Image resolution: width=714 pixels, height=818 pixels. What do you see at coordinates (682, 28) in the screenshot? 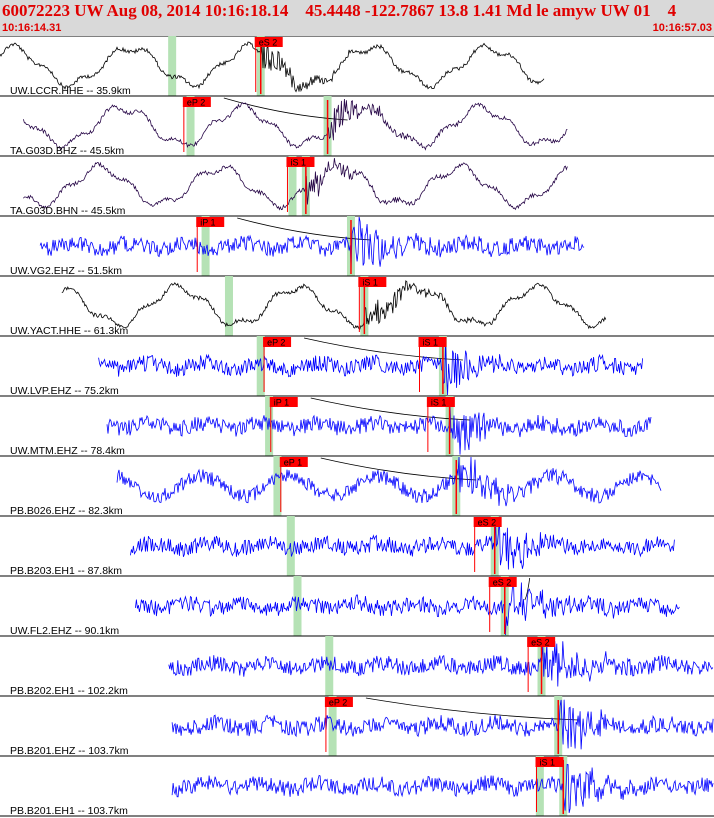
I see `end-time-label: 10:16:57.03` at bounding box center [682, 28].